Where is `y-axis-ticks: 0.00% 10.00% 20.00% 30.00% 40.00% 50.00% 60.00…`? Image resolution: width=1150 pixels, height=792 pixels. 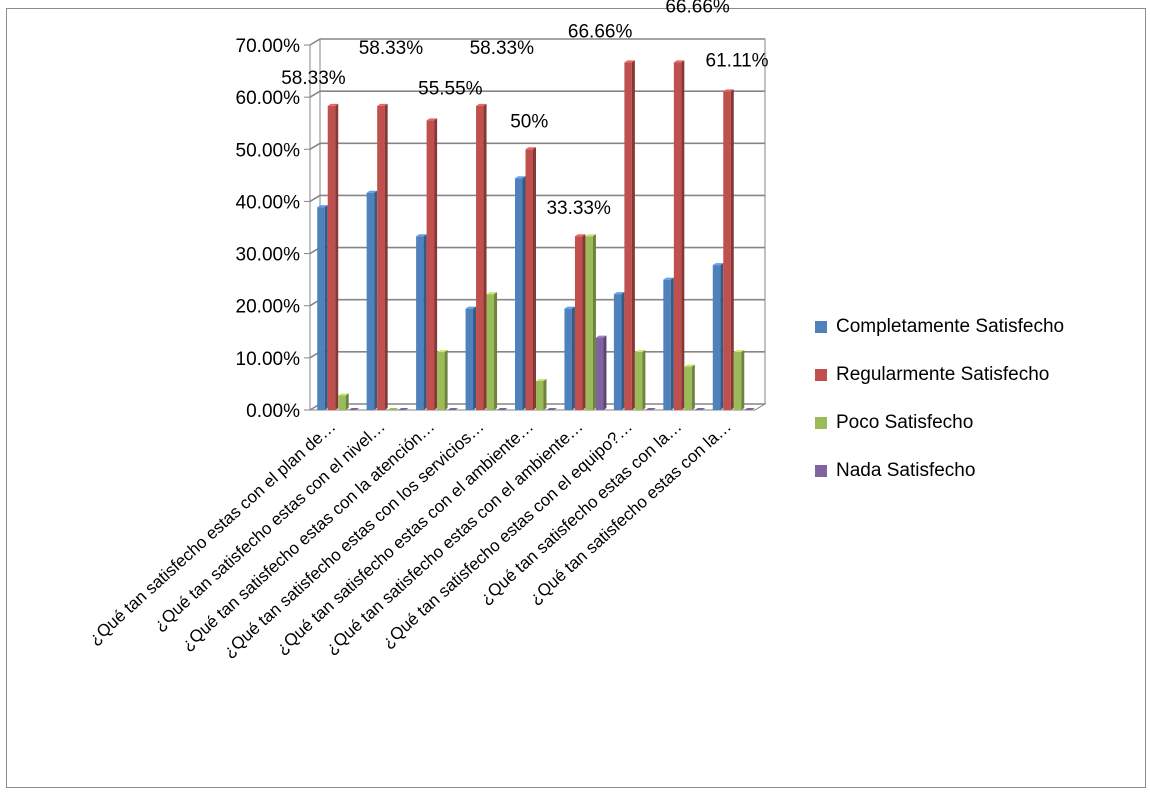
y-axis-ticks: 0.00% 10.00% 20.00% 30.00% 40.00% 50.00% 60.00… is located at coordinates (268, 229).